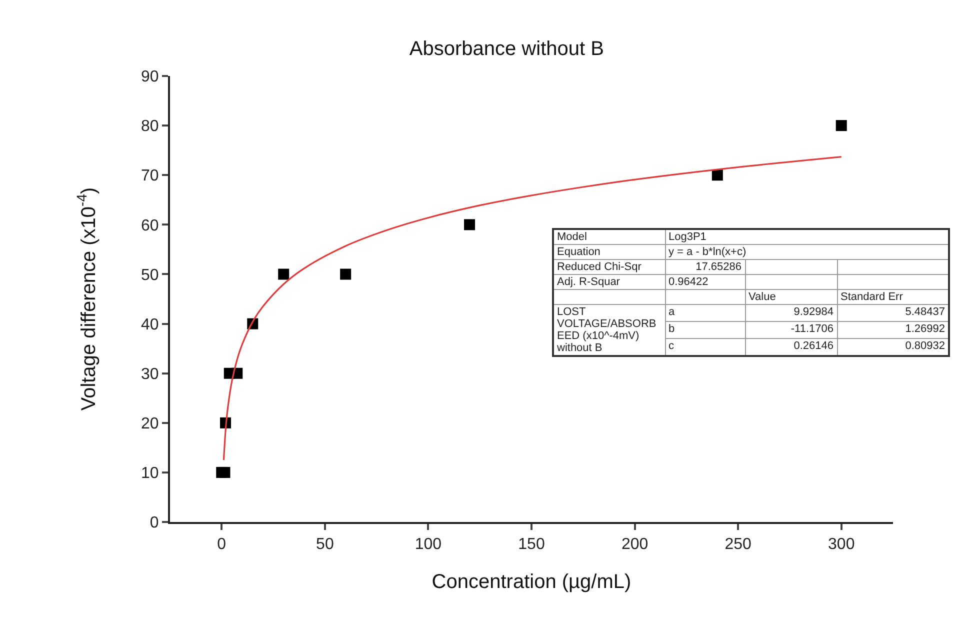 The height and width of the screenshot is (628, 956). Describe the element at coordinates (325, 545) in the screenshot. I see `x-tick-label: 50` at that location.